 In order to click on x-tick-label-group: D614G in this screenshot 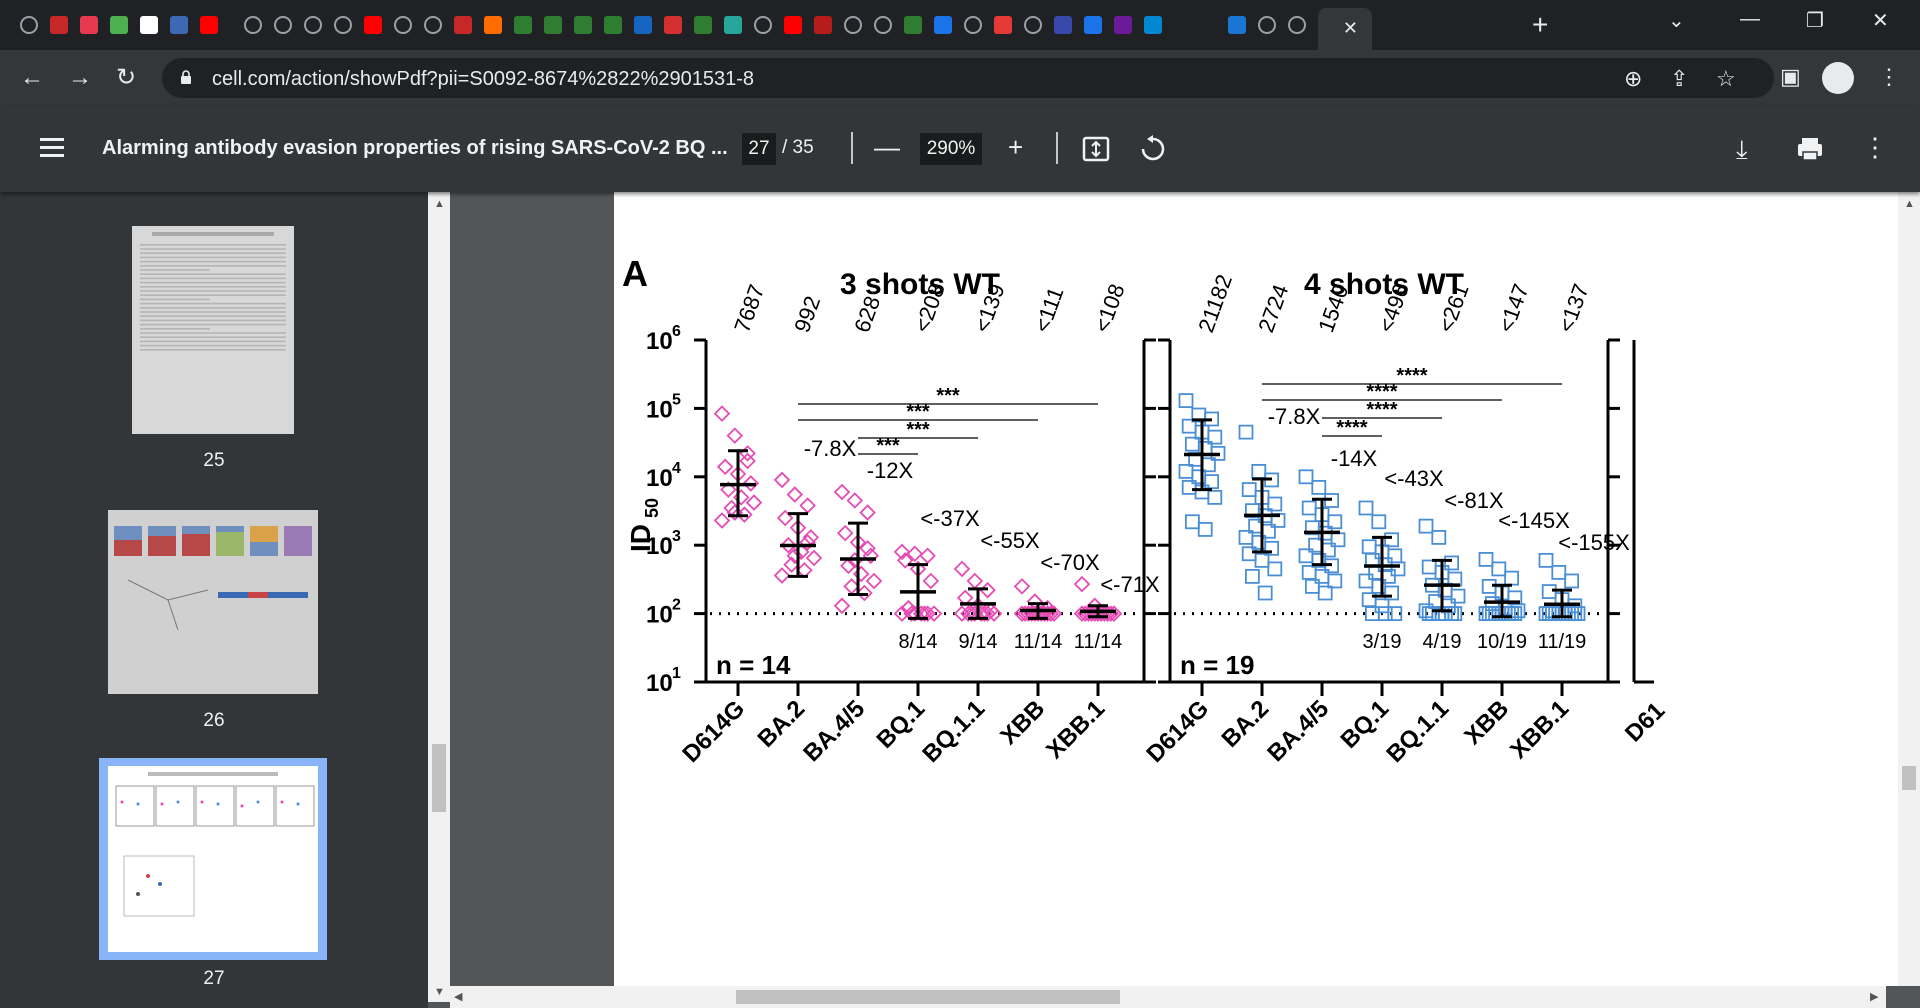, I will do `click(713, 731)`.